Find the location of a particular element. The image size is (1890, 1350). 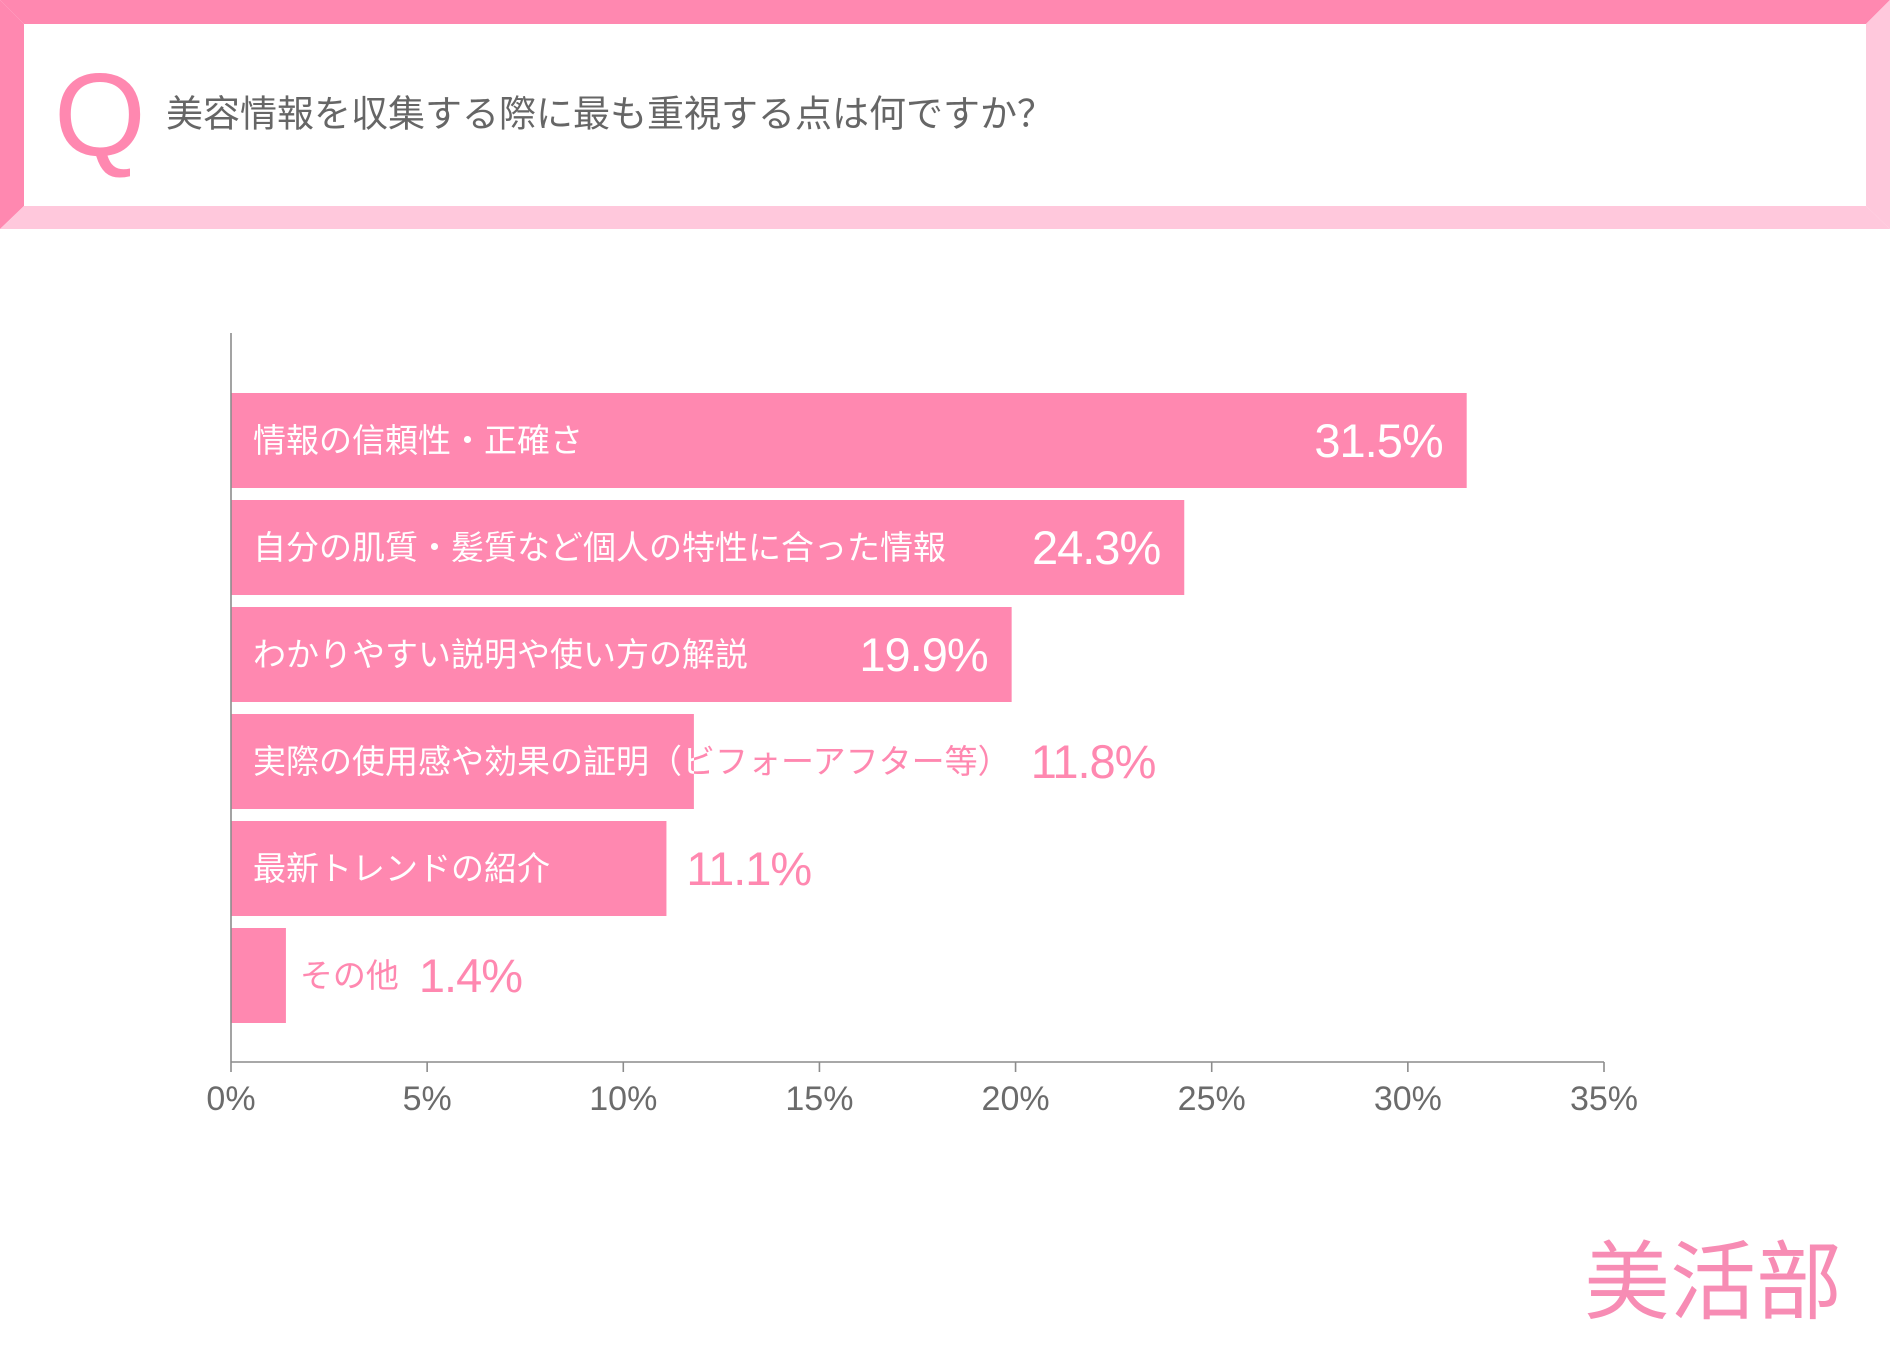

bar-row-6: その他 1.4% is located at coordinates (377, 975).